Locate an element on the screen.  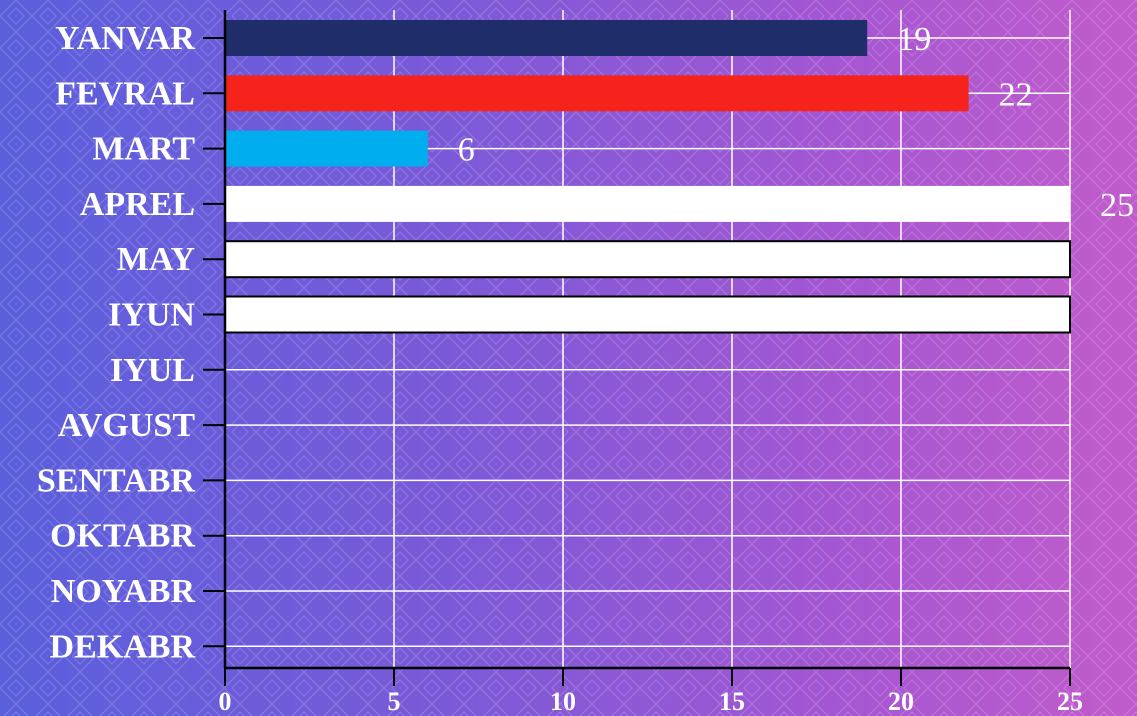
y-tick-label: YANVAR is located at coordinates (125, 38).